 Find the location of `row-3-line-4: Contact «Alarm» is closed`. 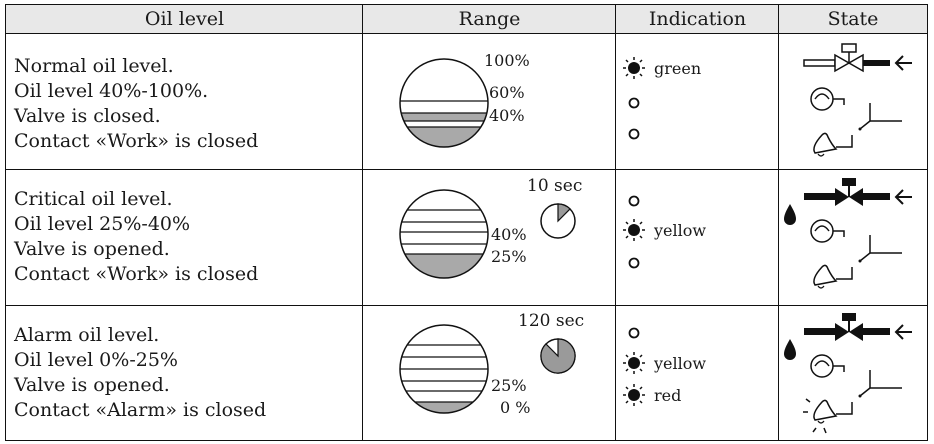

row-3-line-4: Contact «Alarm» is closed is located at coordinates (140, 410).